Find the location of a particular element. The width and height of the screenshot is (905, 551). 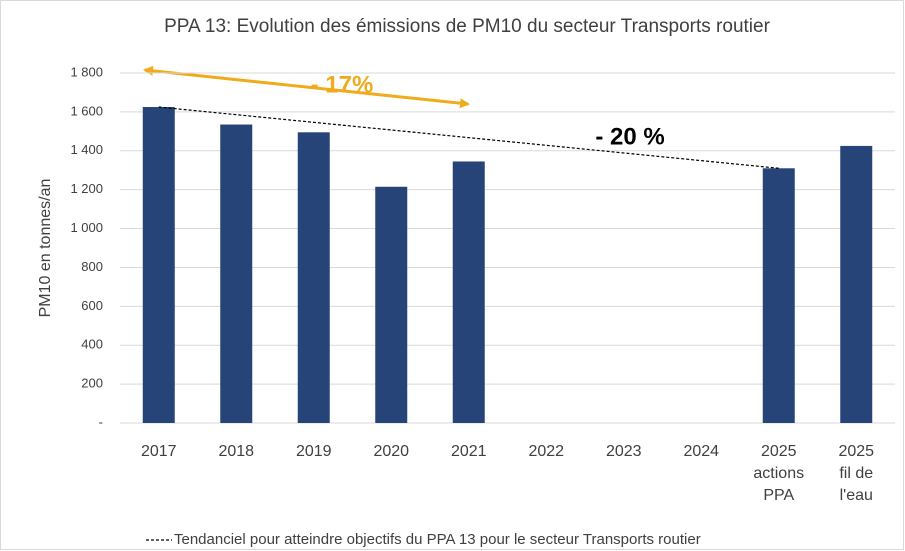

x-tick-label: 2017 is located at coordinates (159, 451).